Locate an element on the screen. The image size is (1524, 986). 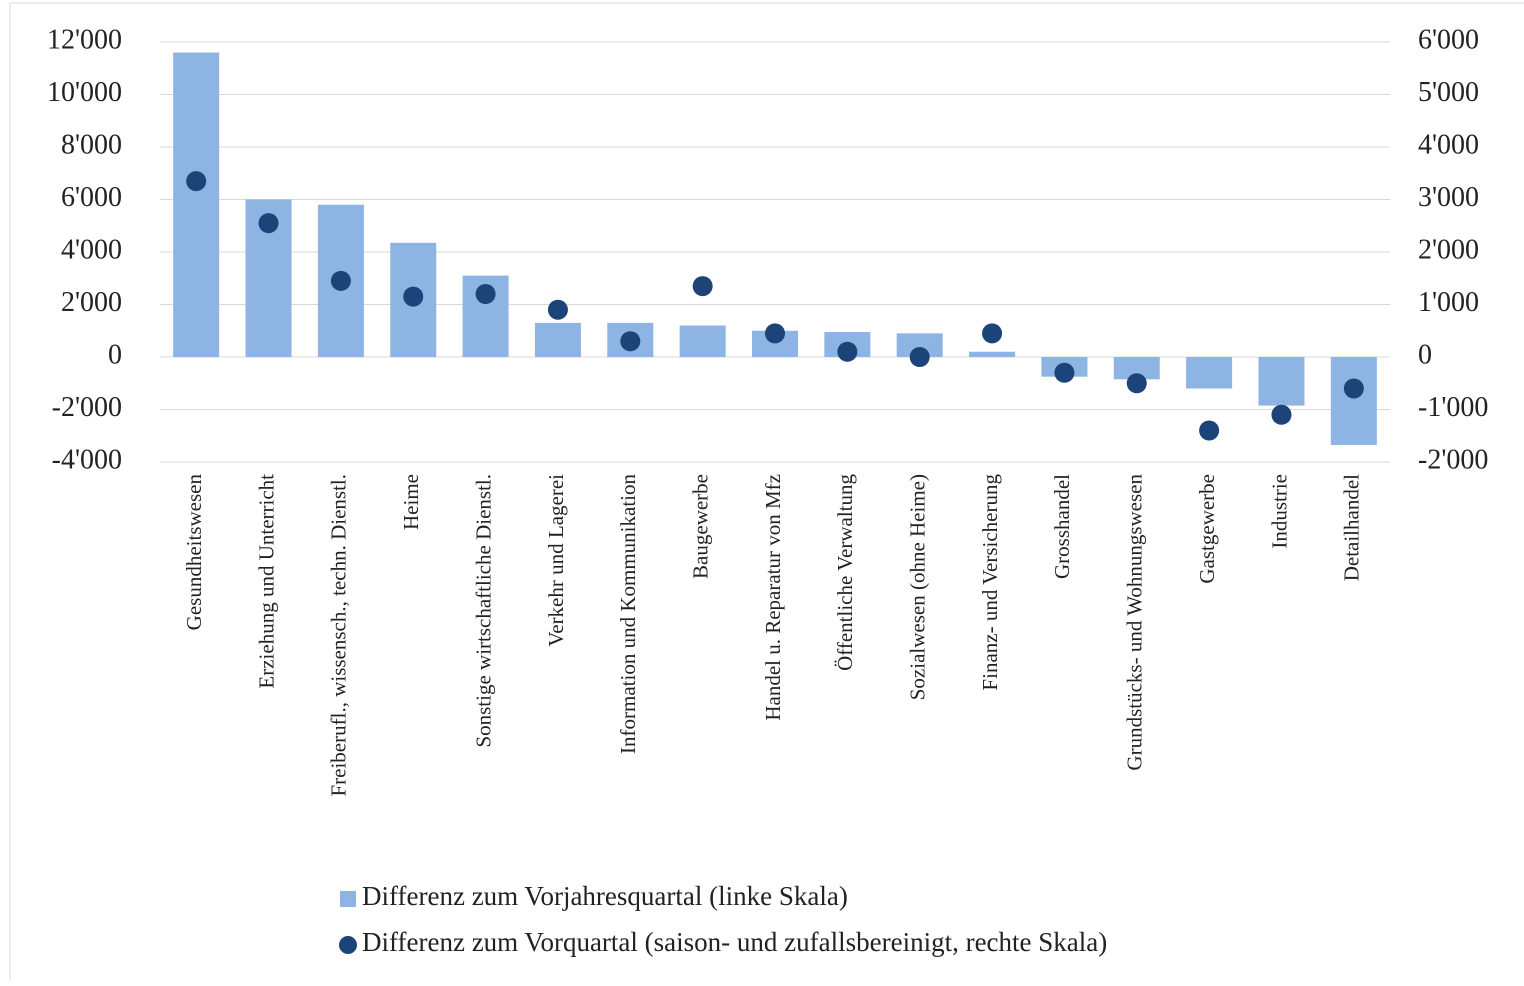
x-tick-label: Finanz- und Versicherung is located at coordinates (990, 582).